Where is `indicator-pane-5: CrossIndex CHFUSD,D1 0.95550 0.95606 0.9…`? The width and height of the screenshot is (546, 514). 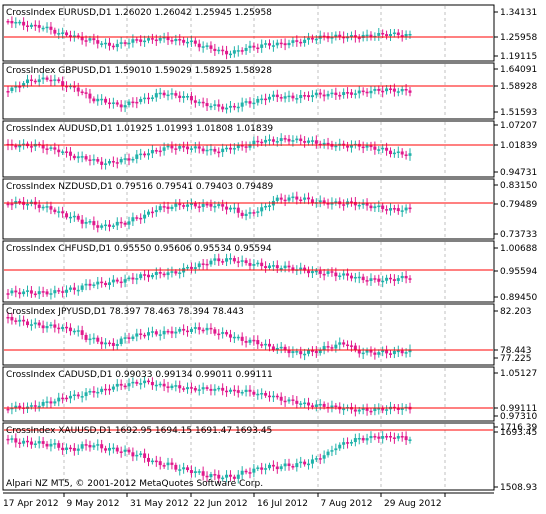
indicator-pane-5: CrossIndex CHFUSD,D1 0.95550 0.95606 0.9… is located at coordinates (269, 271).